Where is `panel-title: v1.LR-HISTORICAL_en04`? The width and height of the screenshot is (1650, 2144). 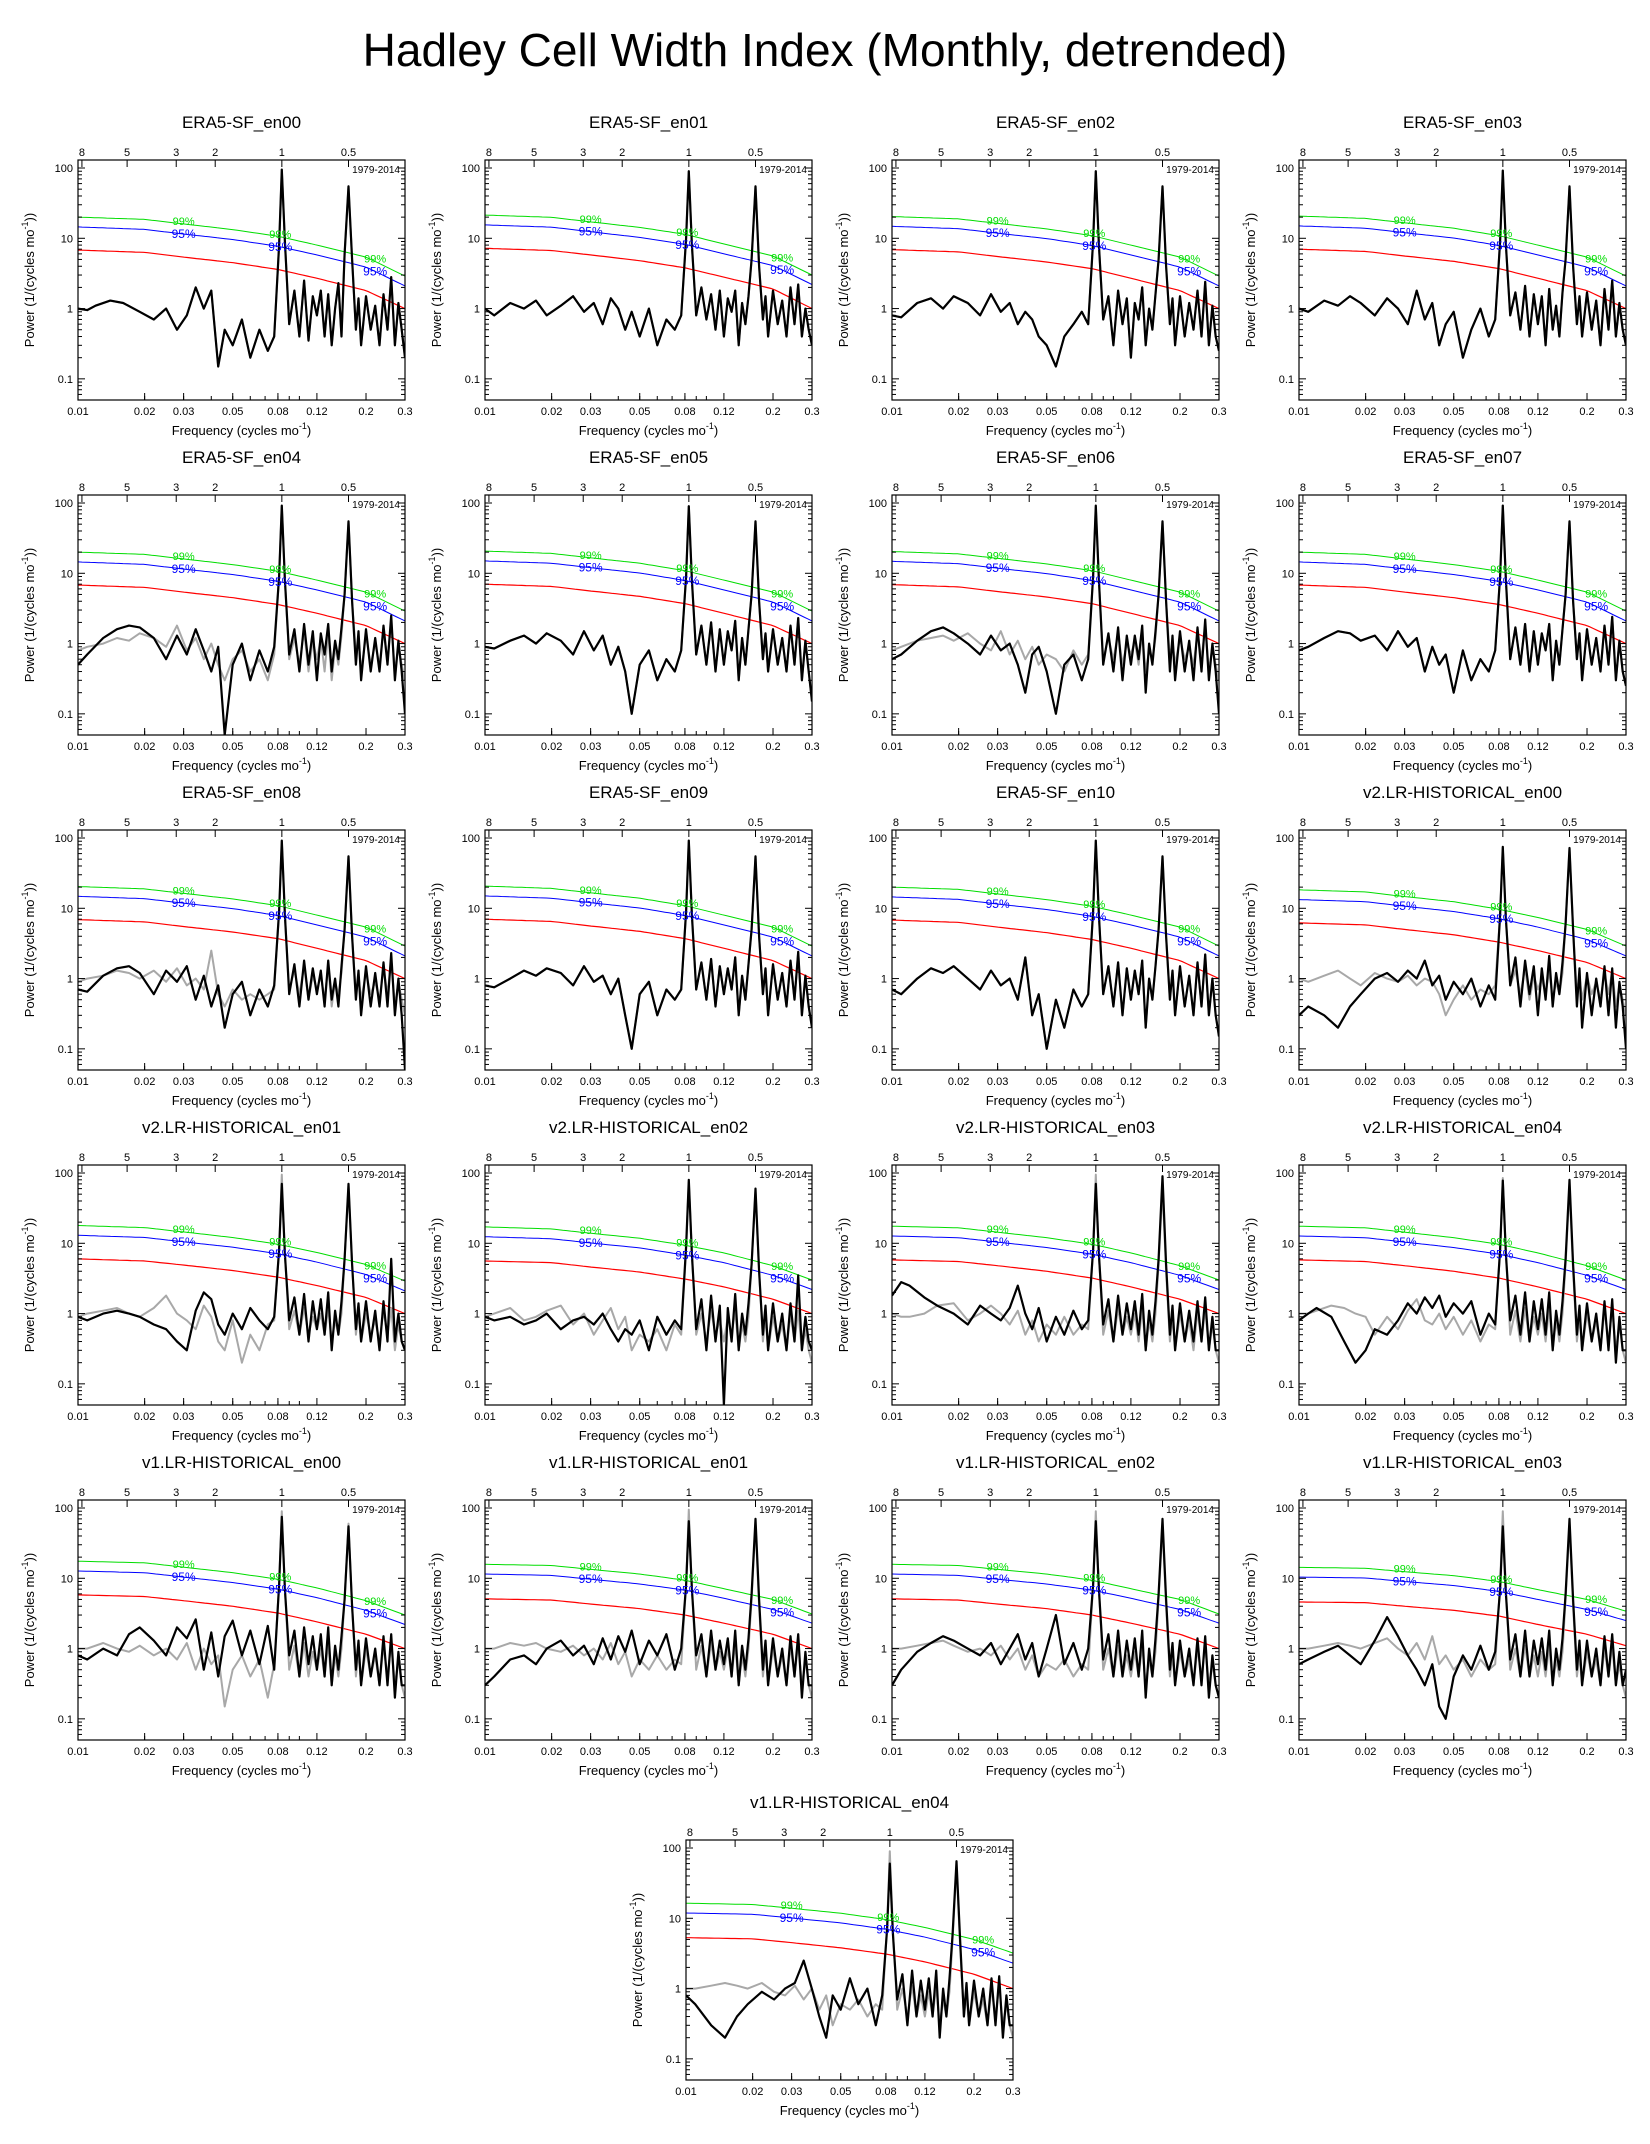
panel-title: v1.LR-HISTORICAL_en04 is located at coordinates (849, 1802).